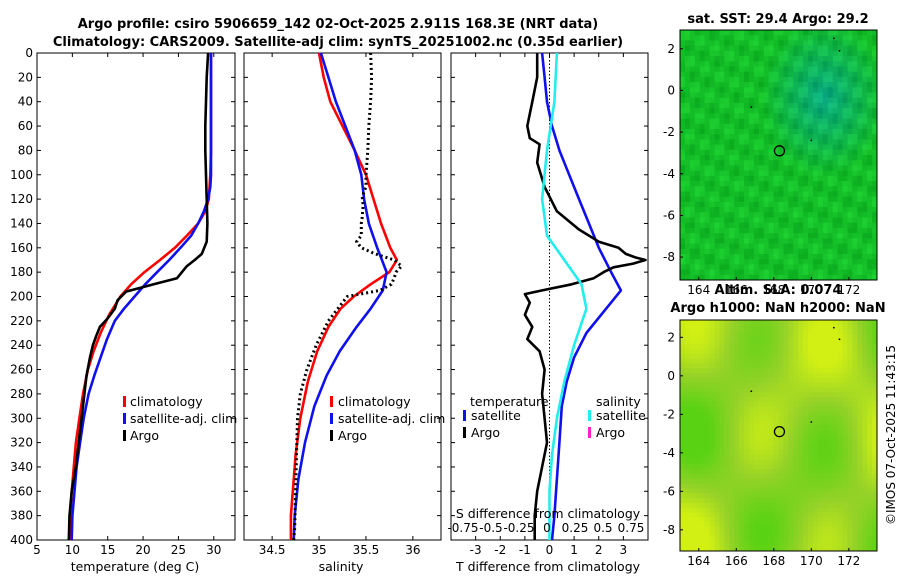  What do you see at coordinates (331, 418) in the screenshot?
I see `legend-satellite-swatch` at bounding box center [331, 418].